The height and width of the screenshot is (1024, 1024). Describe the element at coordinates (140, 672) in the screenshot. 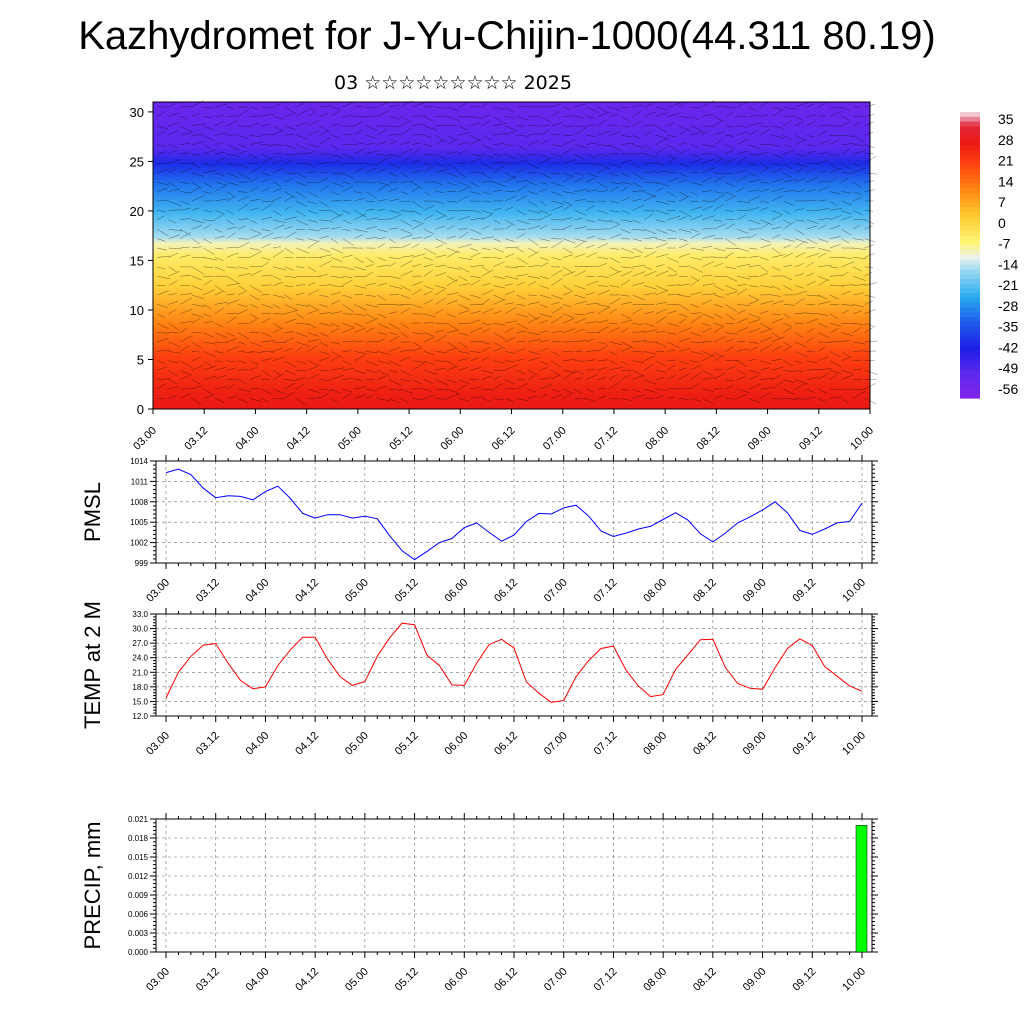

I see `y-tick-label: 21.0` at that location.